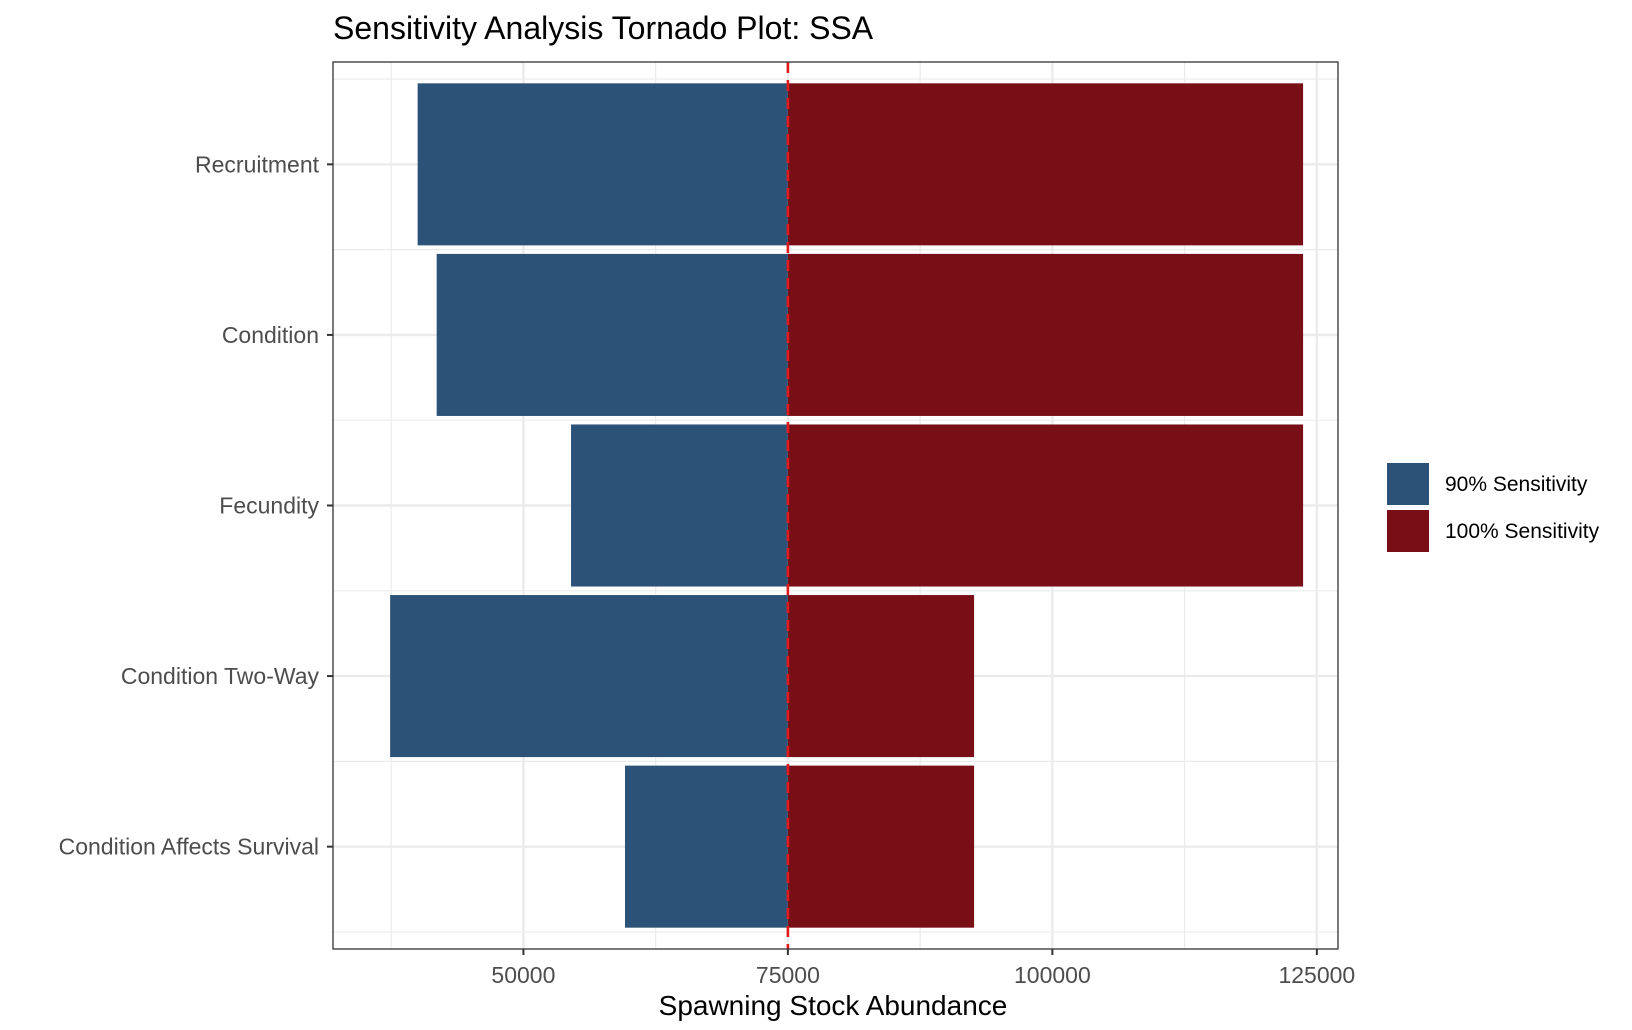 This screenshot has height=1030, width=1632. What do you see at coordinates (1316, 975) in the screenshot?
I see `x-tick-label: 125000` at bounding box center [1316, 975].